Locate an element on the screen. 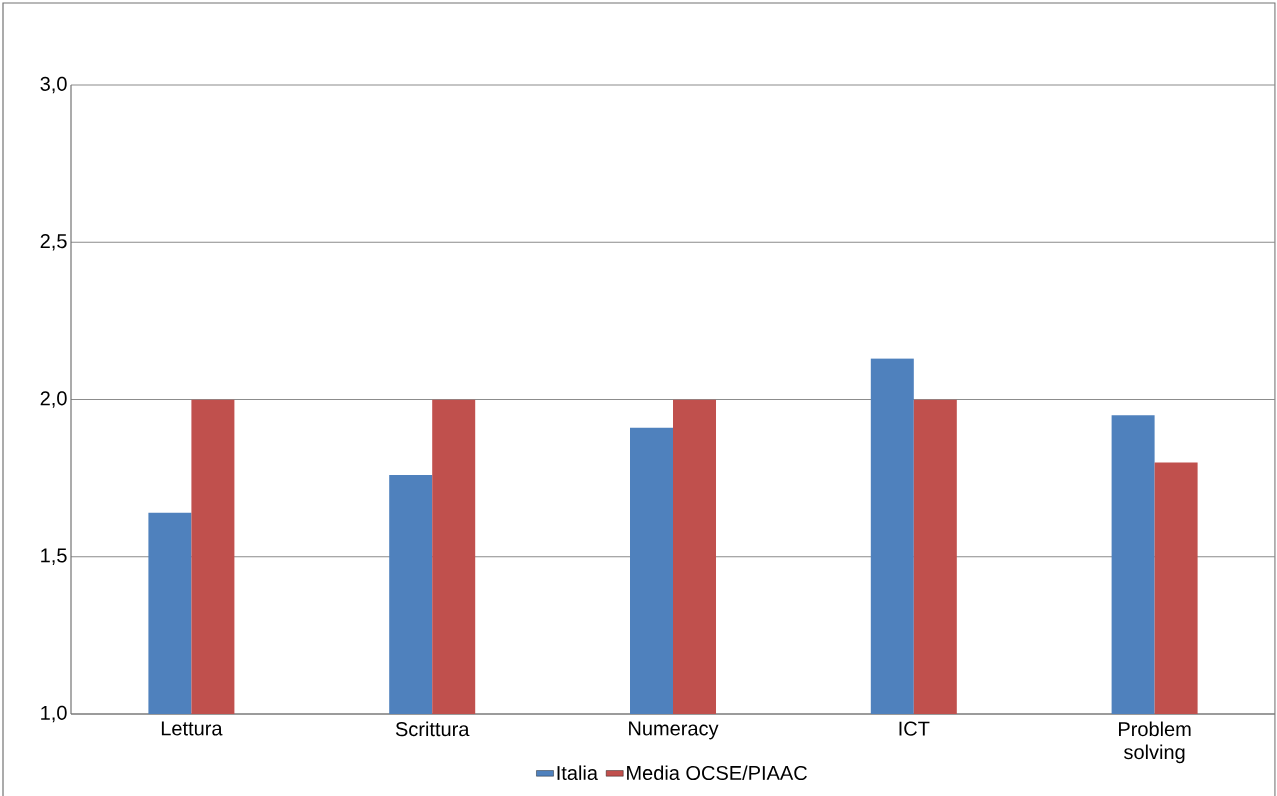 The image size is (1277, 796). legend-label: Media OCSE/PIAAC is located at coordinates (717, 773).